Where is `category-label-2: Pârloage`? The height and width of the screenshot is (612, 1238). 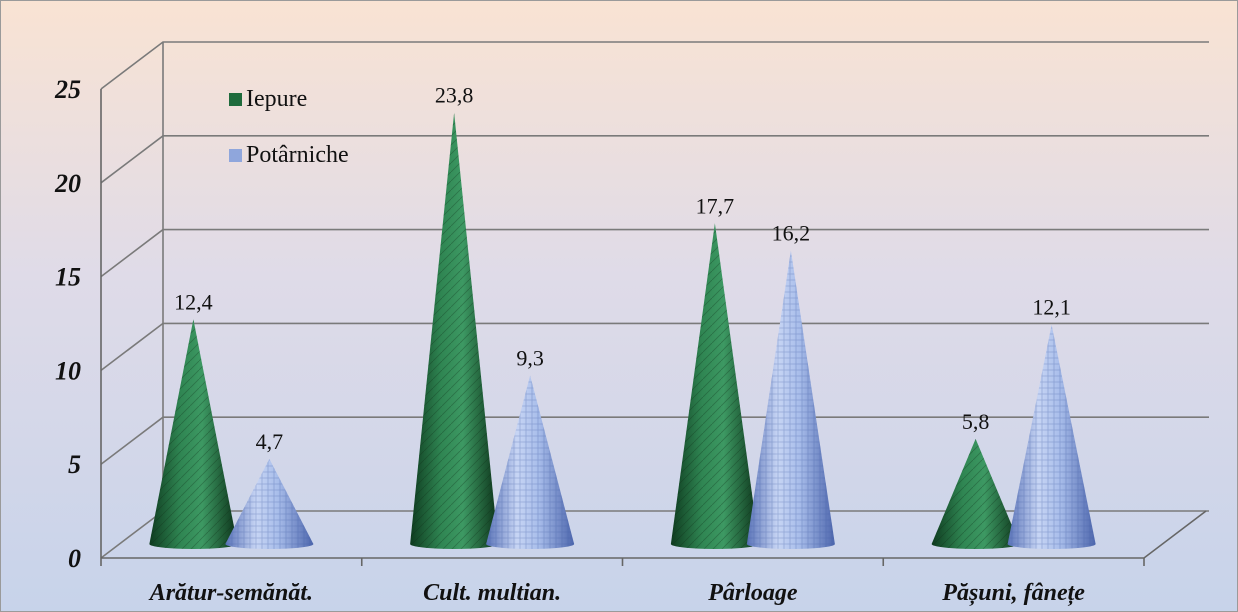 category-label-2: Pârloage is located at coordinates (752, 593).